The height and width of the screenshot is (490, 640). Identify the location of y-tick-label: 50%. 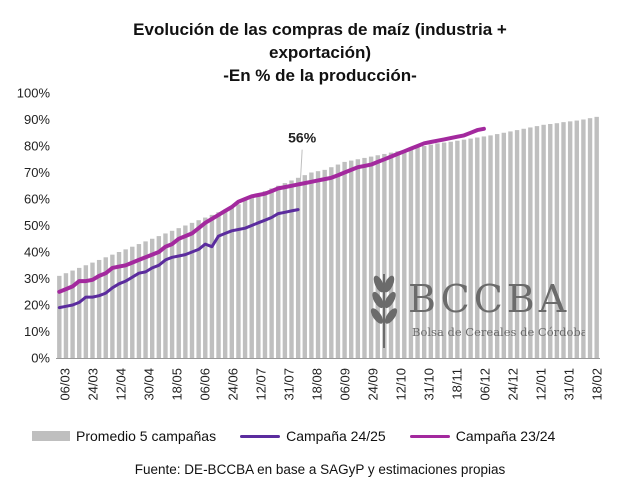
(37, 225).